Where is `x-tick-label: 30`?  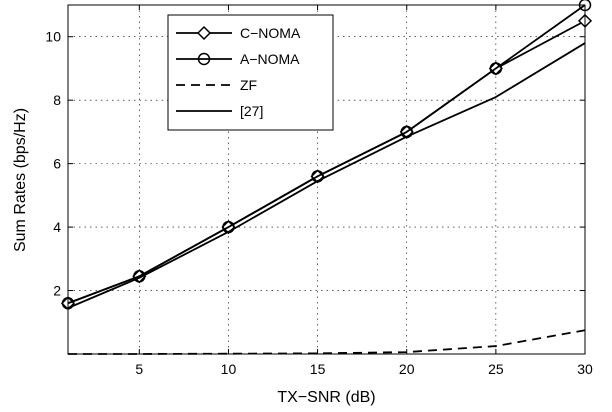 x-tick-label: 30 is located at coordinates (585, 369).